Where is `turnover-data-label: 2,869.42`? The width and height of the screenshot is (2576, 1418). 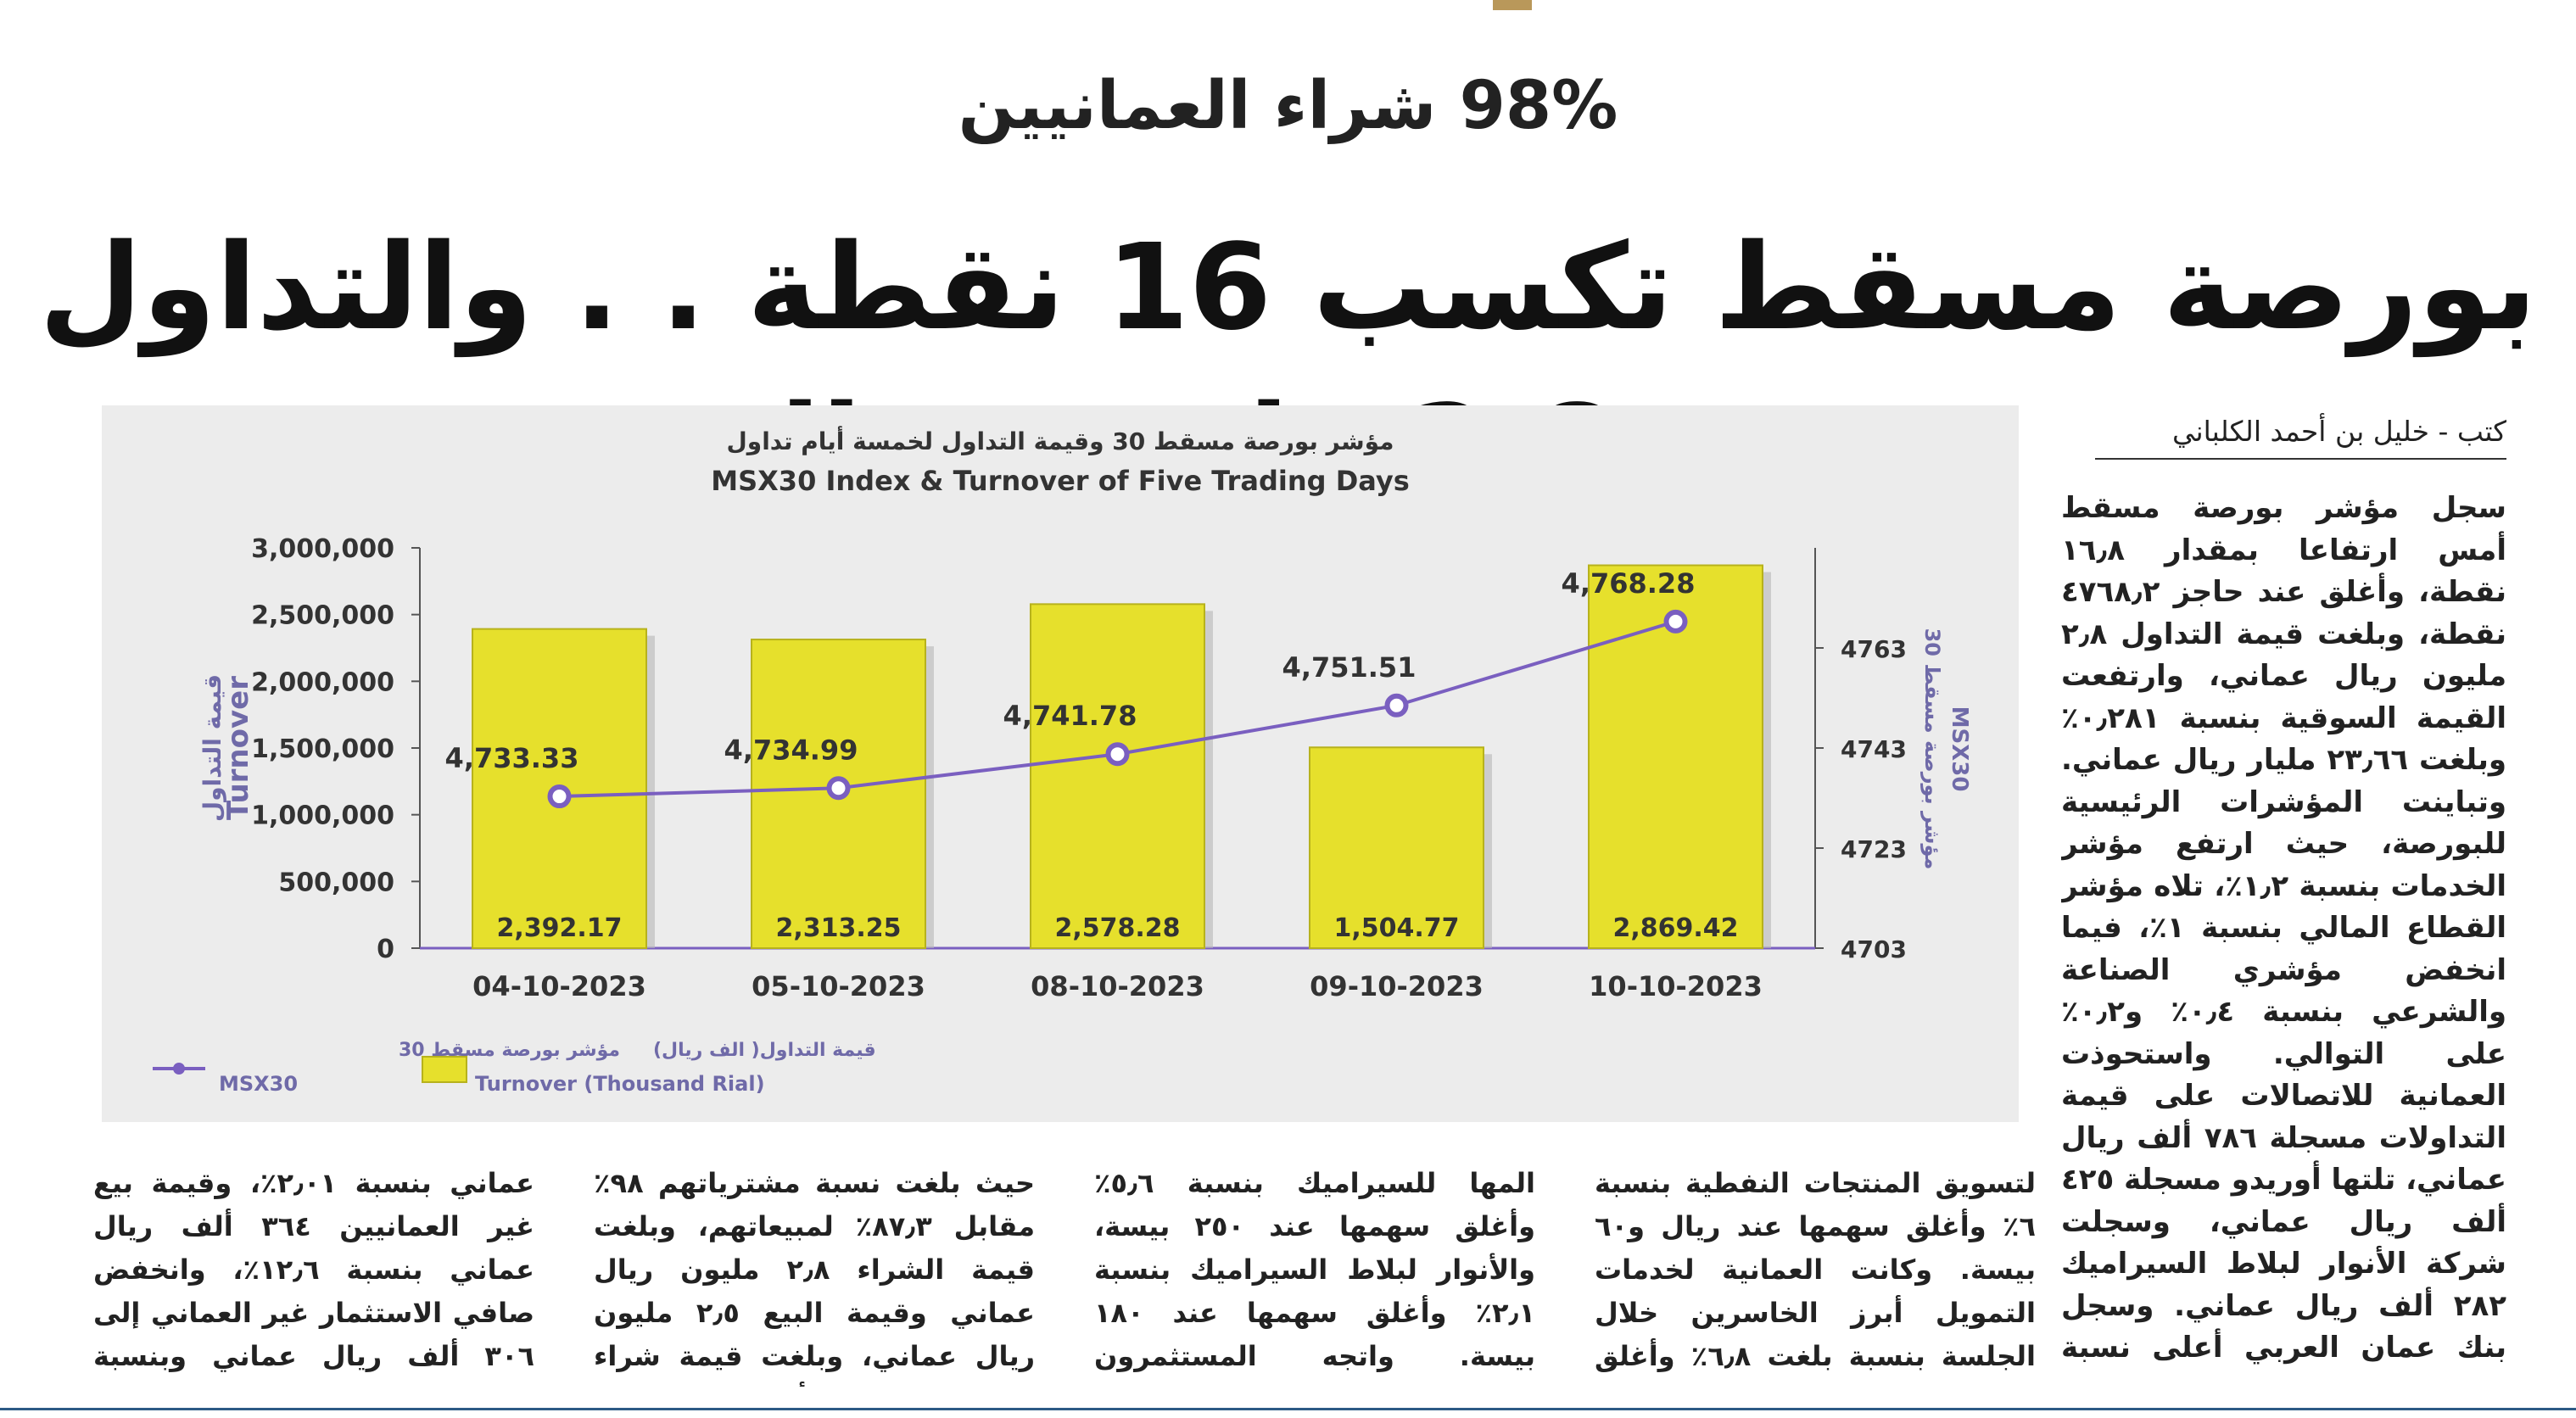 turnover-data-label: 2,869.42 is located at coordinates (1675, 928).